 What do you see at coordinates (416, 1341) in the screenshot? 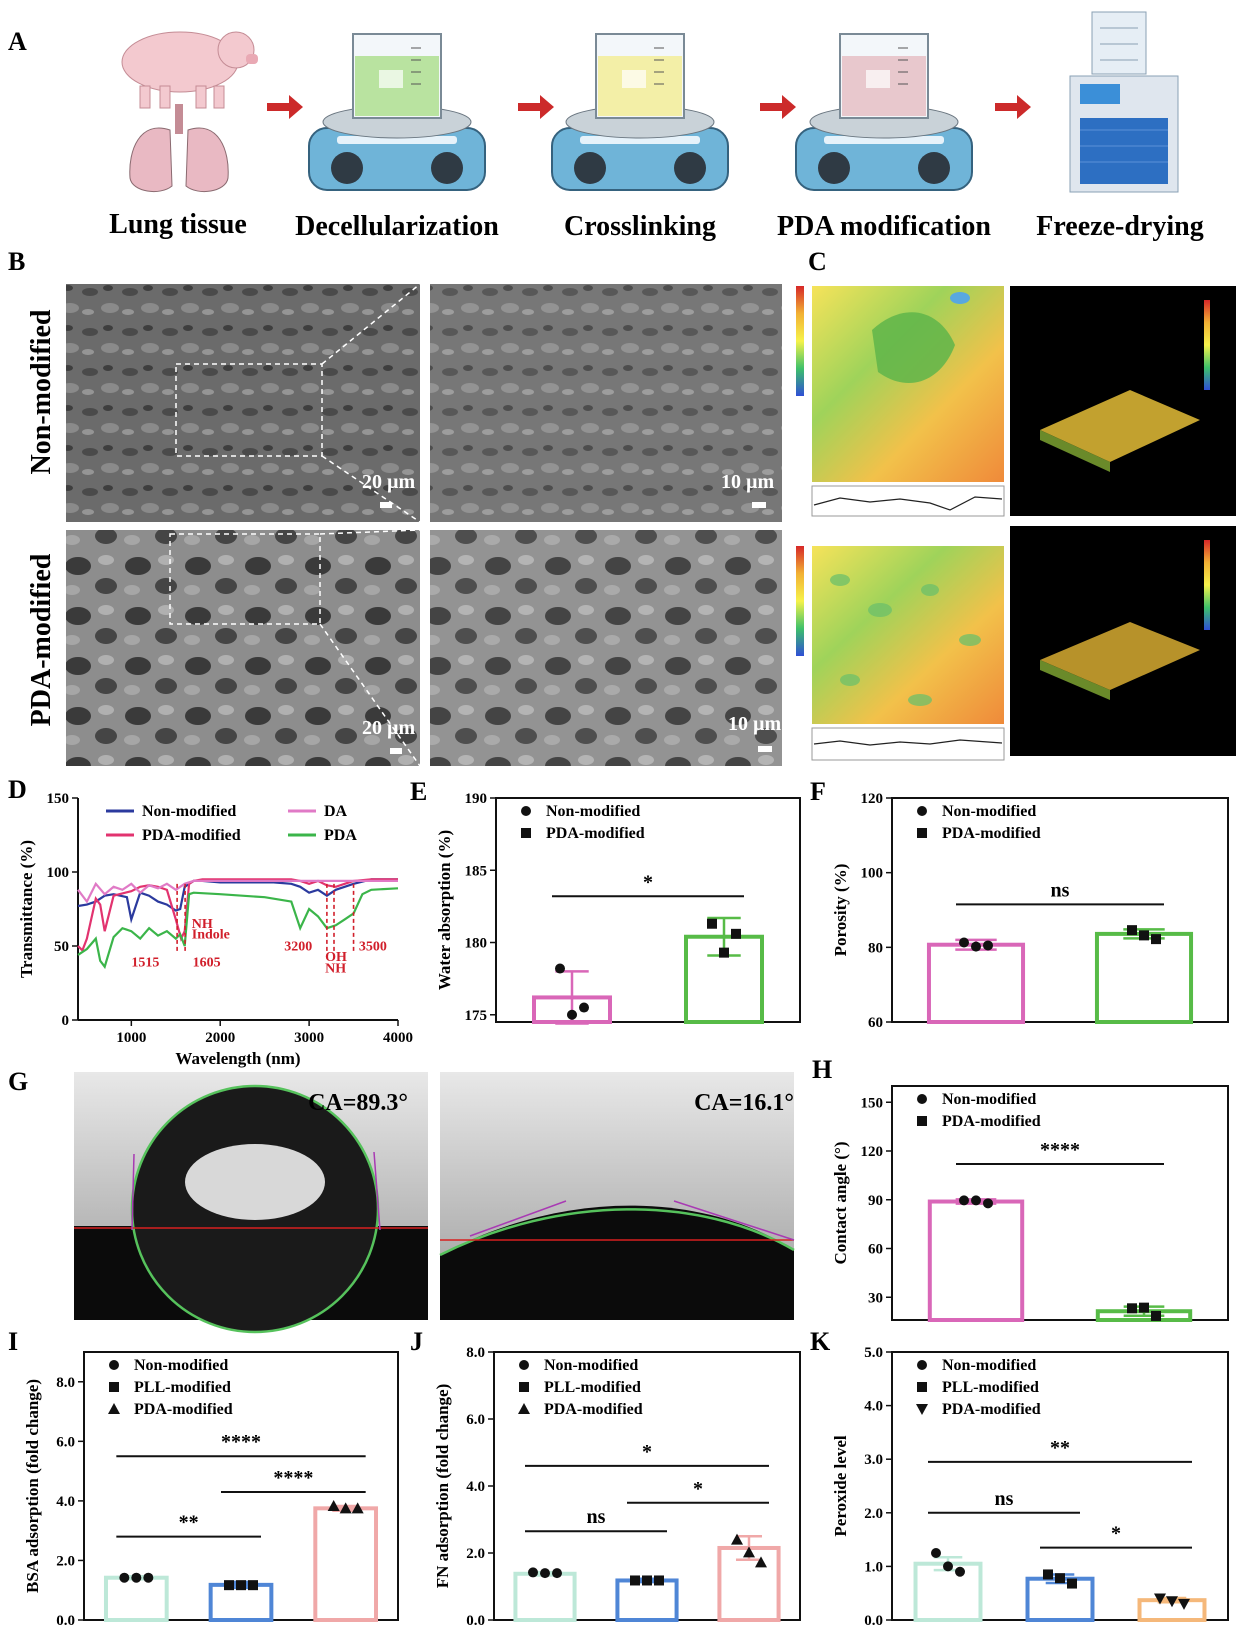
I see `panel-label-j: J` at bounding box center [416, 1341].